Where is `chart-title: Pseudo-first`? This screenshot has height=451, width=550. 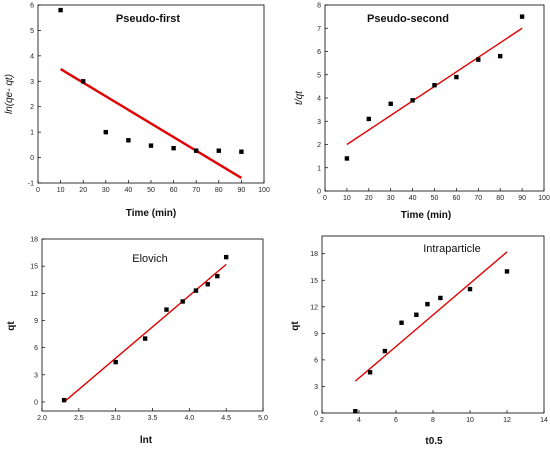
chart-title: Pseudo-first is located at coordinates (148, 19).